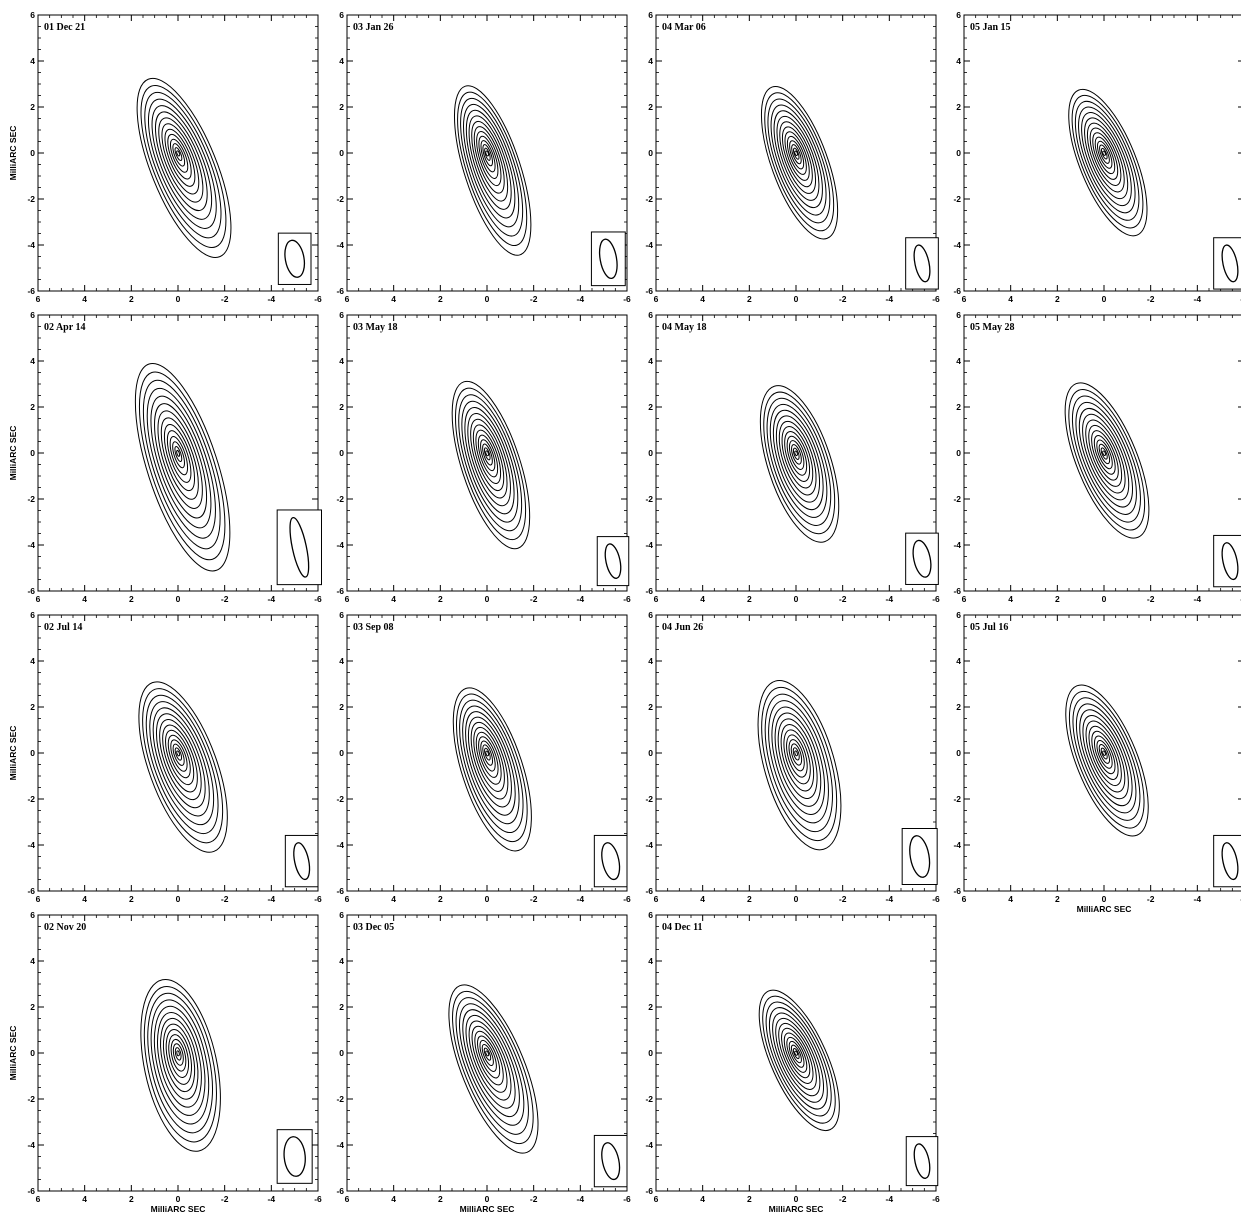 The height and width of the screenshot is (1213, 1241). Describe the element at coordinates (32, 61) in the screenshot. I see `y-tick-label: 4` at that location.